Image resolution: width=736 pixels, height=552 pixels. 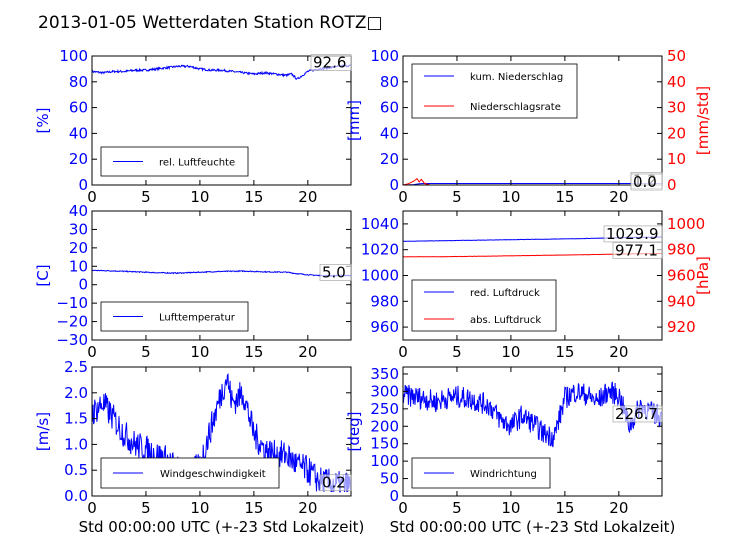 I want to click on y2-tick-label: 50, so click(x=676, y=56).